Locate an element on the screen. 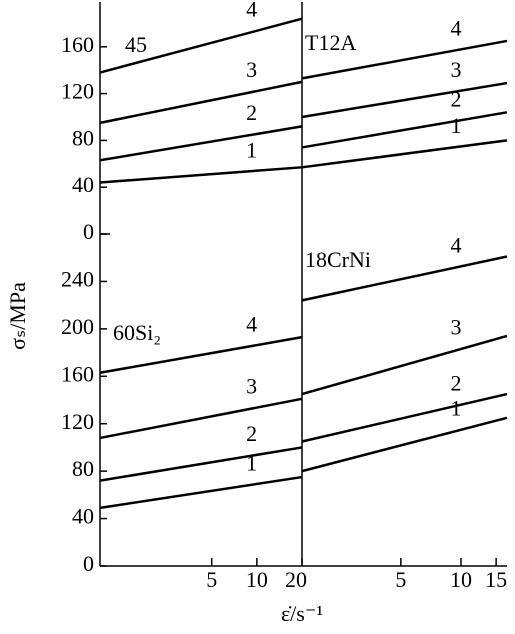 This screenshot has height=634, width=515. x-axis-label: ε̇/s⁻¹ is located at coordinates (302, 613).